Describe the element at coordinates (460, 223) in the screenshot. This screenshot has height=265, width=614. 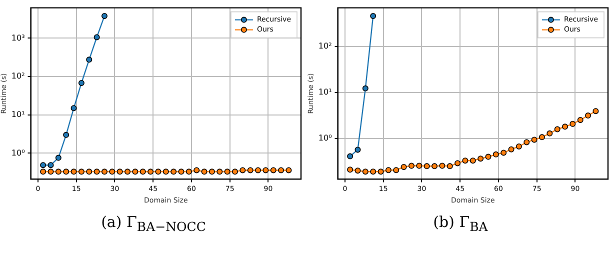
I see `text: (b) Γ$_{BA}$` at that location.